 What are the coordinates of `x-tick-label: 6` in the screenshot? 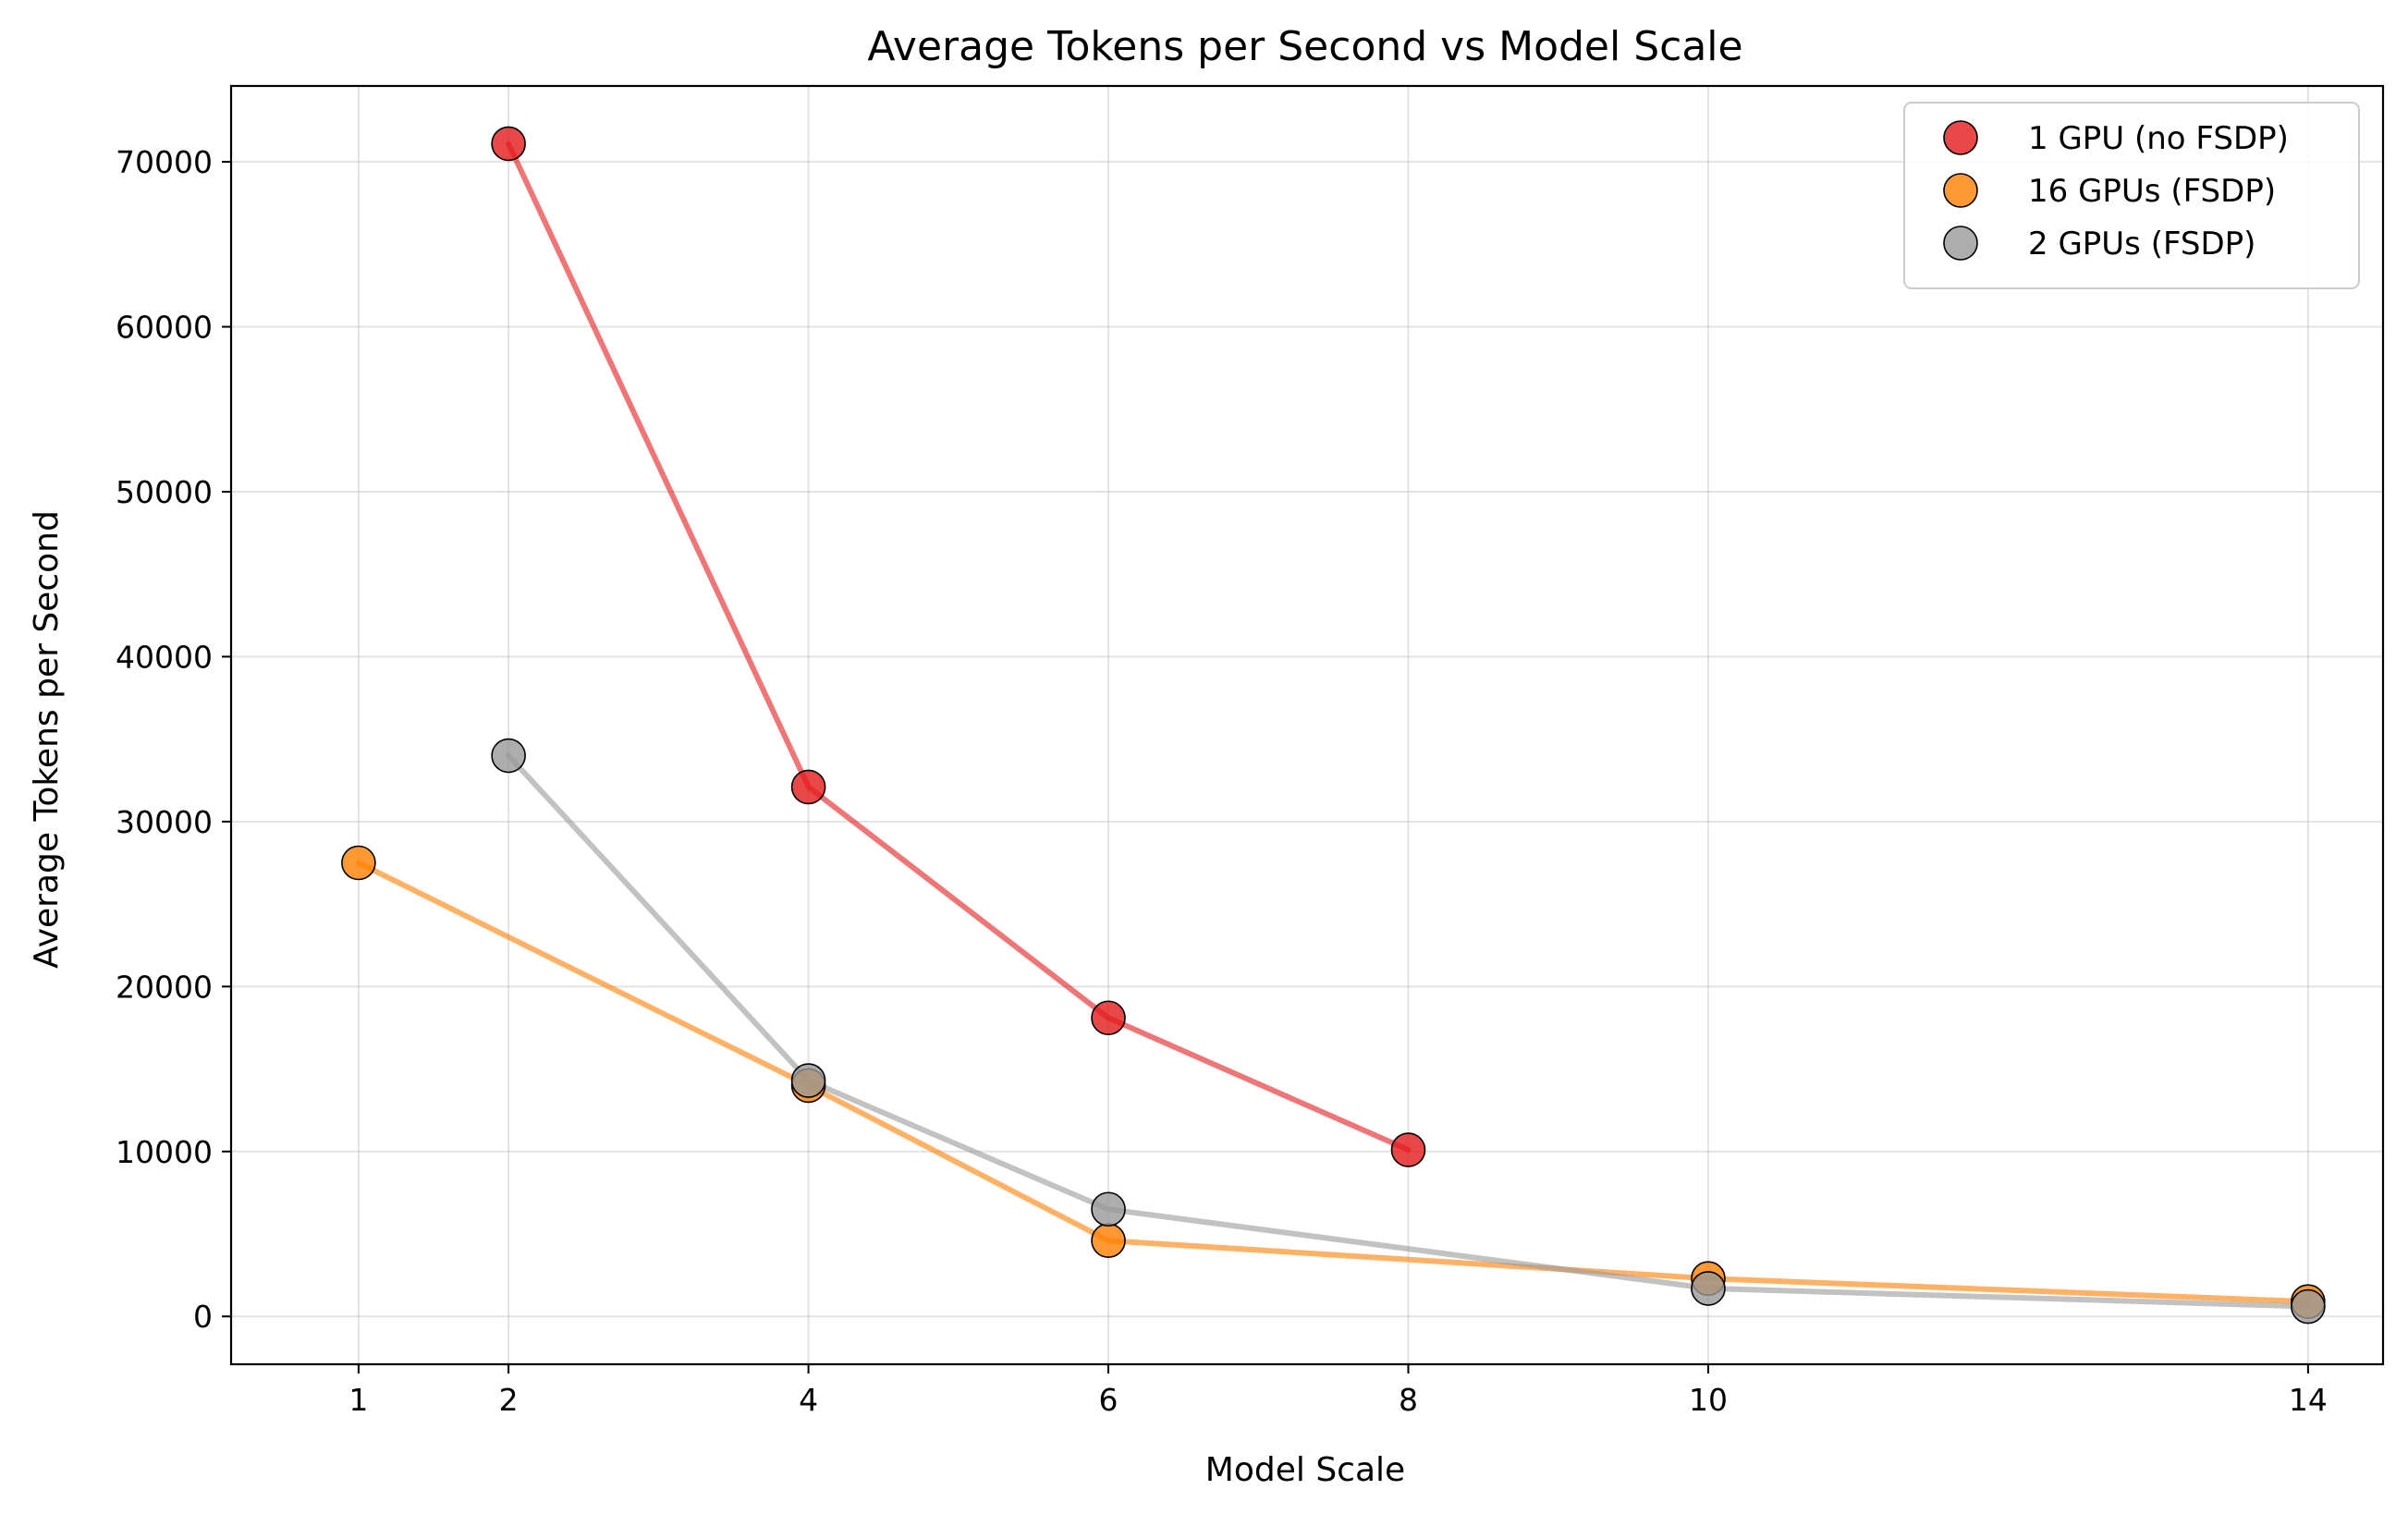 It's located at (1108, 1400).